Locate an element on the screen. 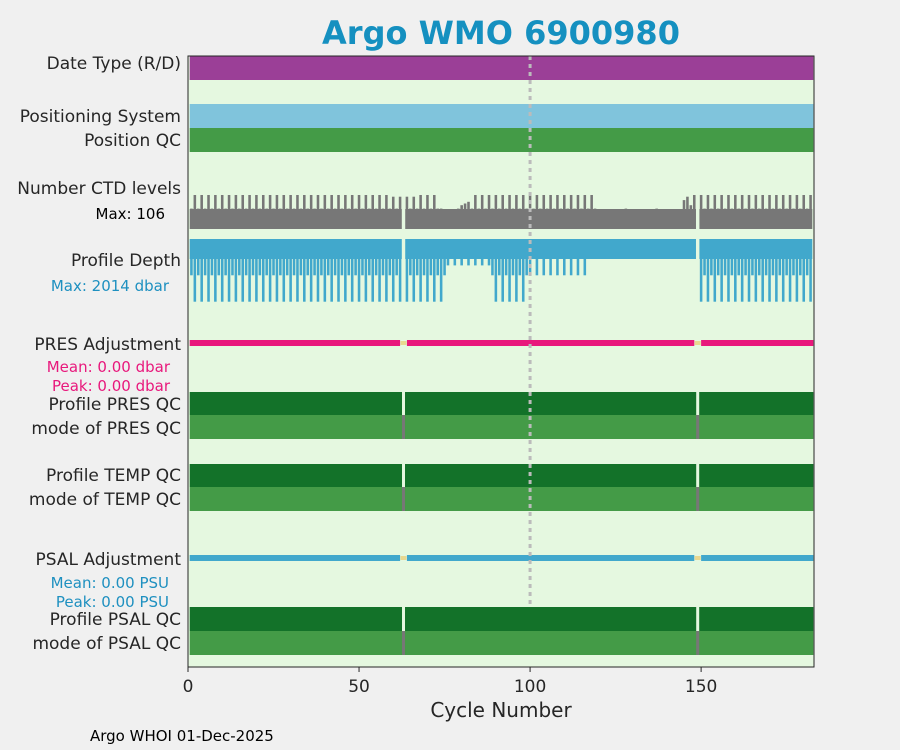  ctd-max-annotation: Max: 106 is located at coordinates (130, 214).